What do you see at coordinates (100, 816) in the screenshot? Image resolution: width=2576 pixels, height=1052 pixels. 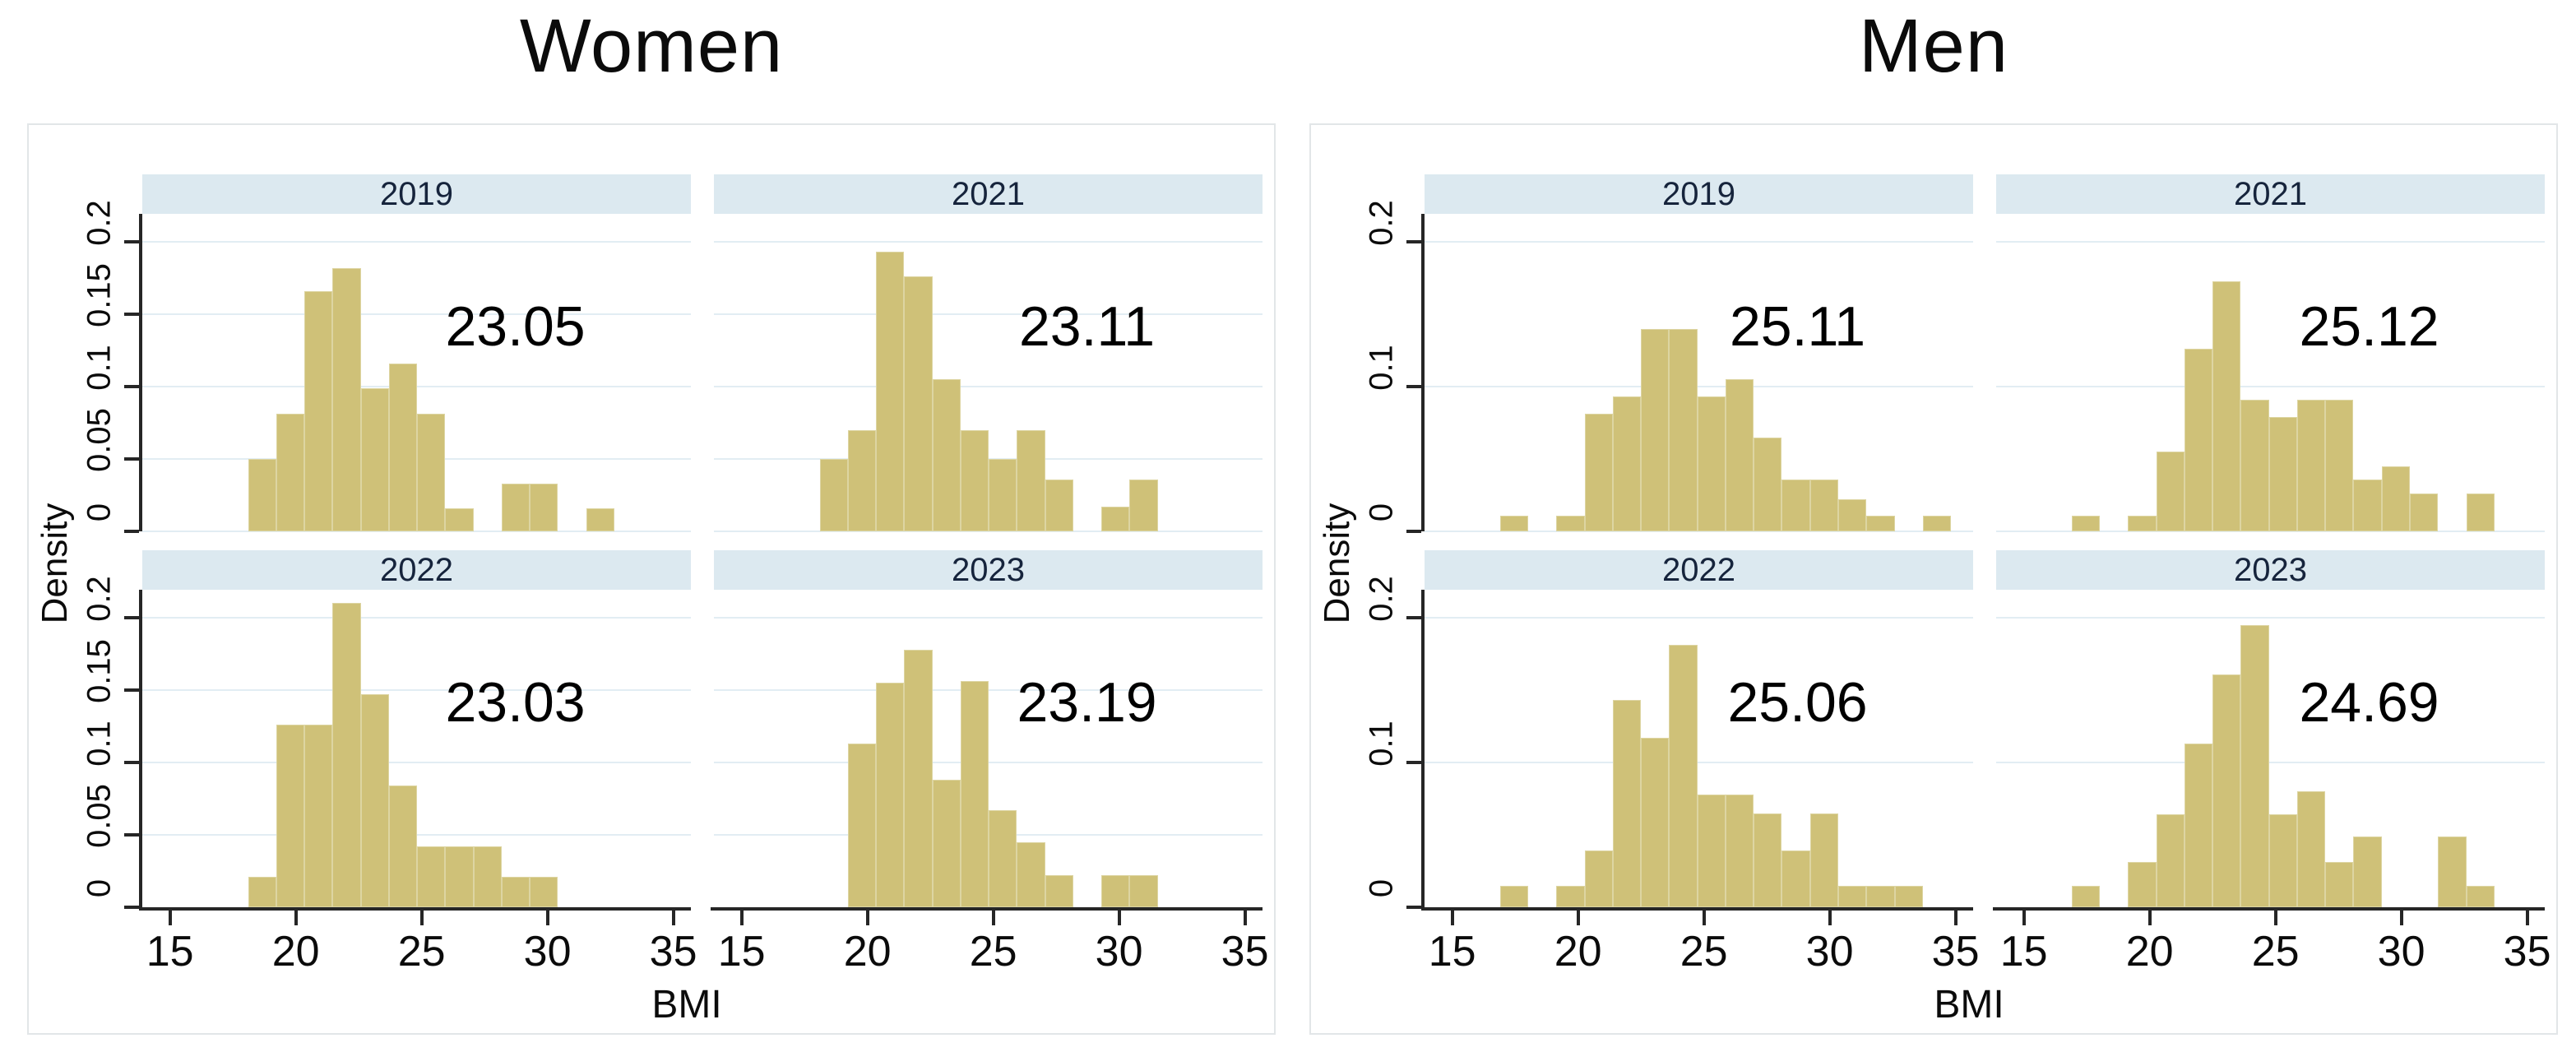 I see `y-tick-label: 0.05` at bounding box center [100, 816].